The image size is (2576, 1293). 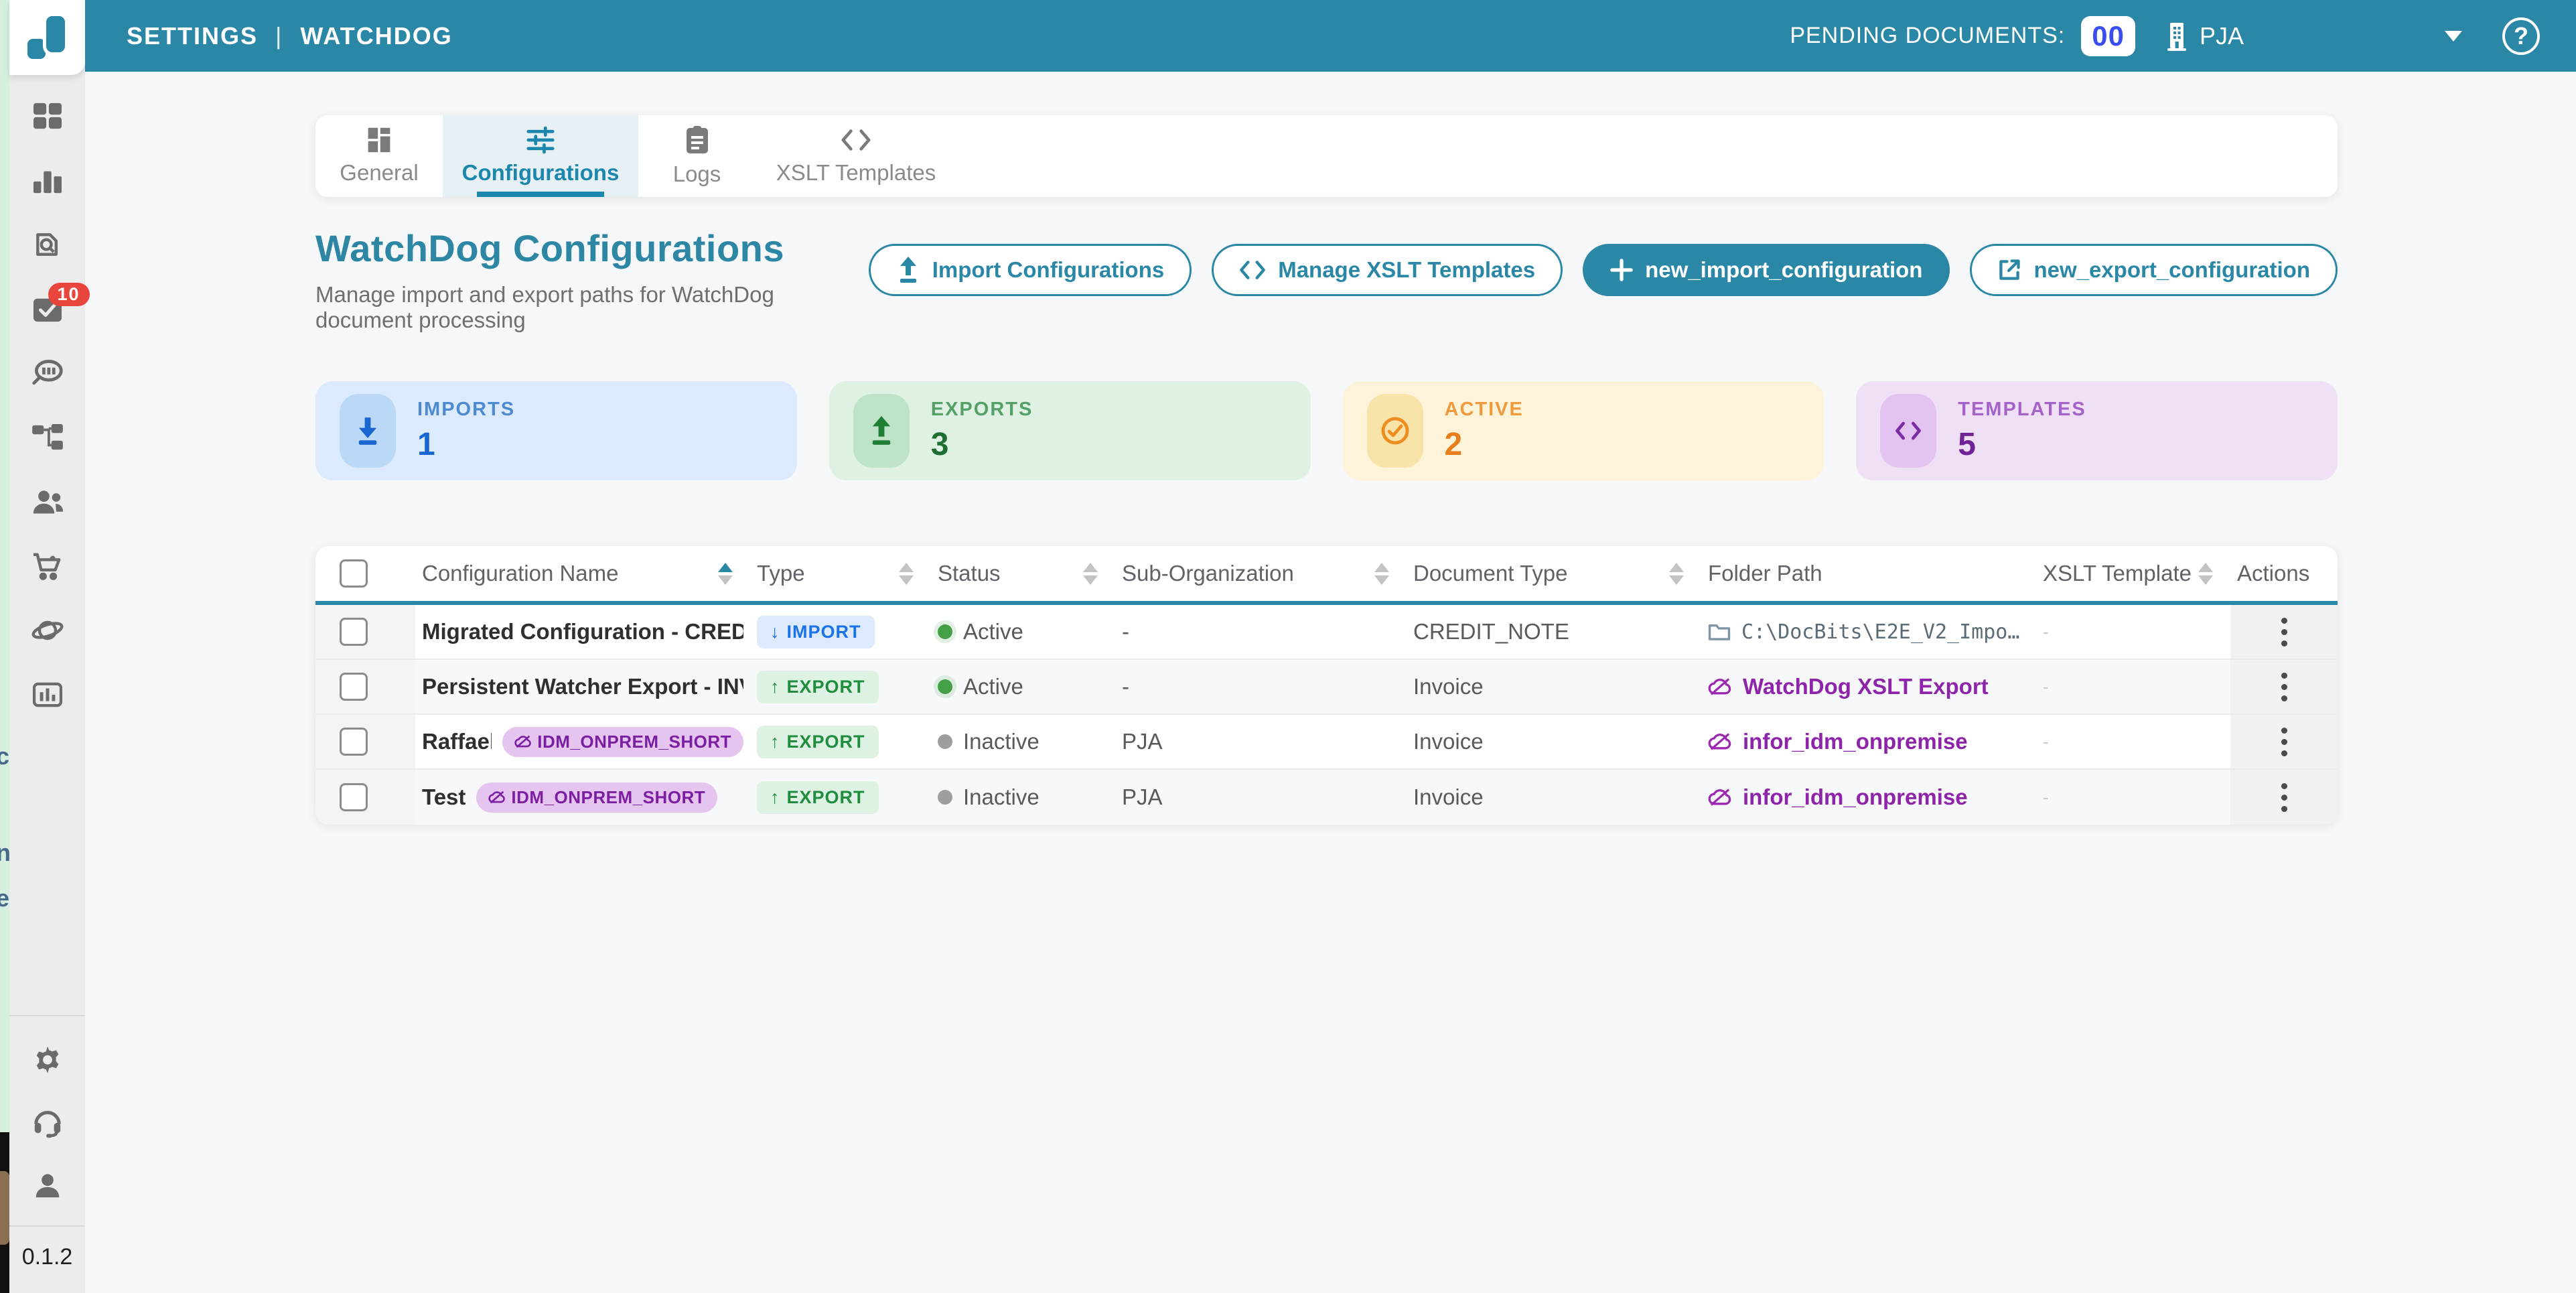 I want to click on sidebar-item-orders, so click(x=47, y=567).